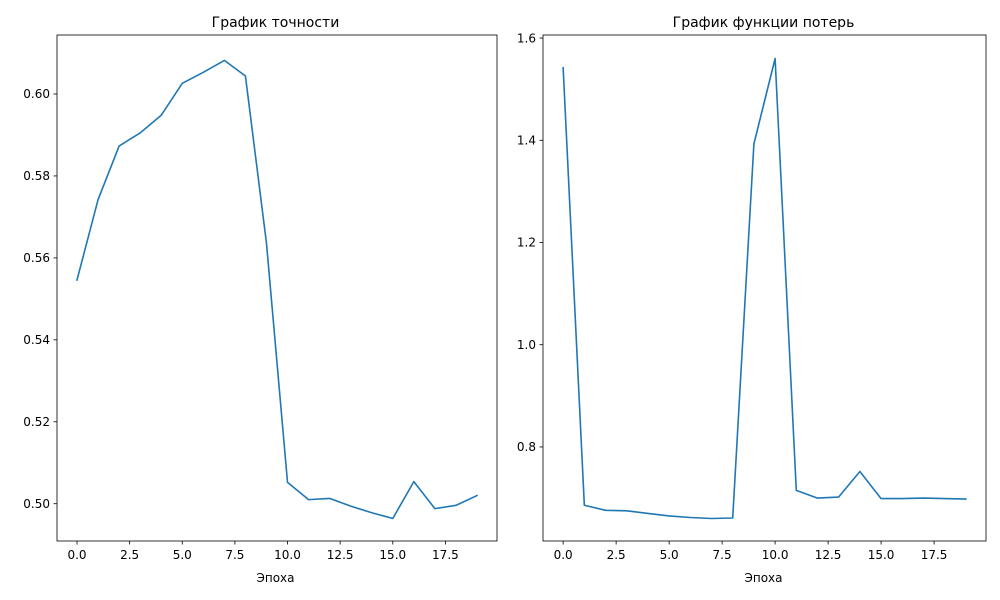  I want to click on y-tick-label: 0.54, so click(36, 340).